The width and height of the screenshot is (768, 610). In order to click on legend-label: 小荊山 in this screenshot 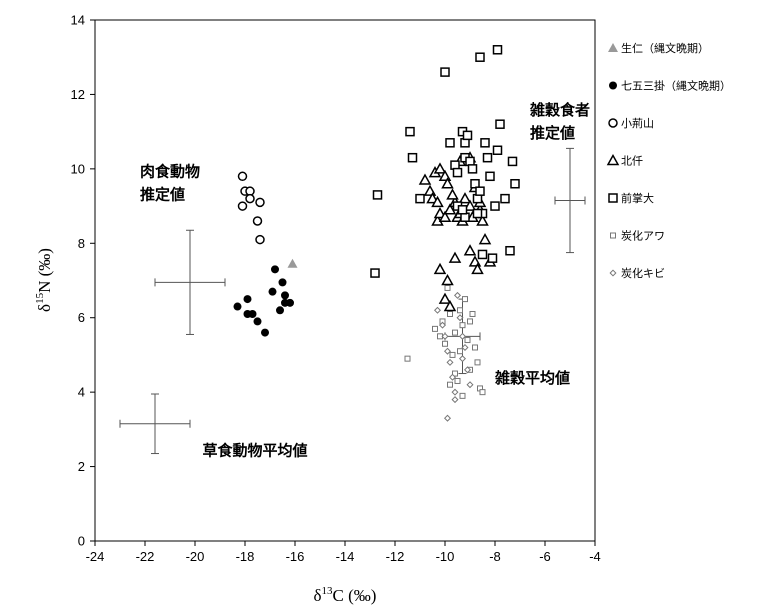, I will do `click(637, 123)`.